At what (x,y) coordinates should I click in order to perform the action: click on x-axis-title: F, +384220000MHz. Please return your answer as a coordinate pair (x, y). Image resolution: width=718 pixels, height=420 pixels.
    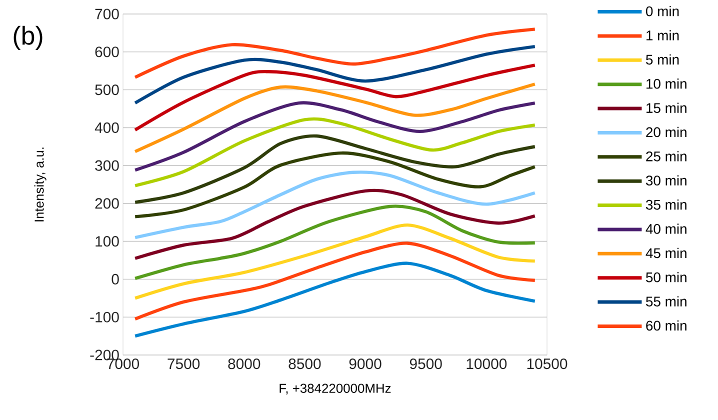
    Looking at the image, I should click on (335, 389).